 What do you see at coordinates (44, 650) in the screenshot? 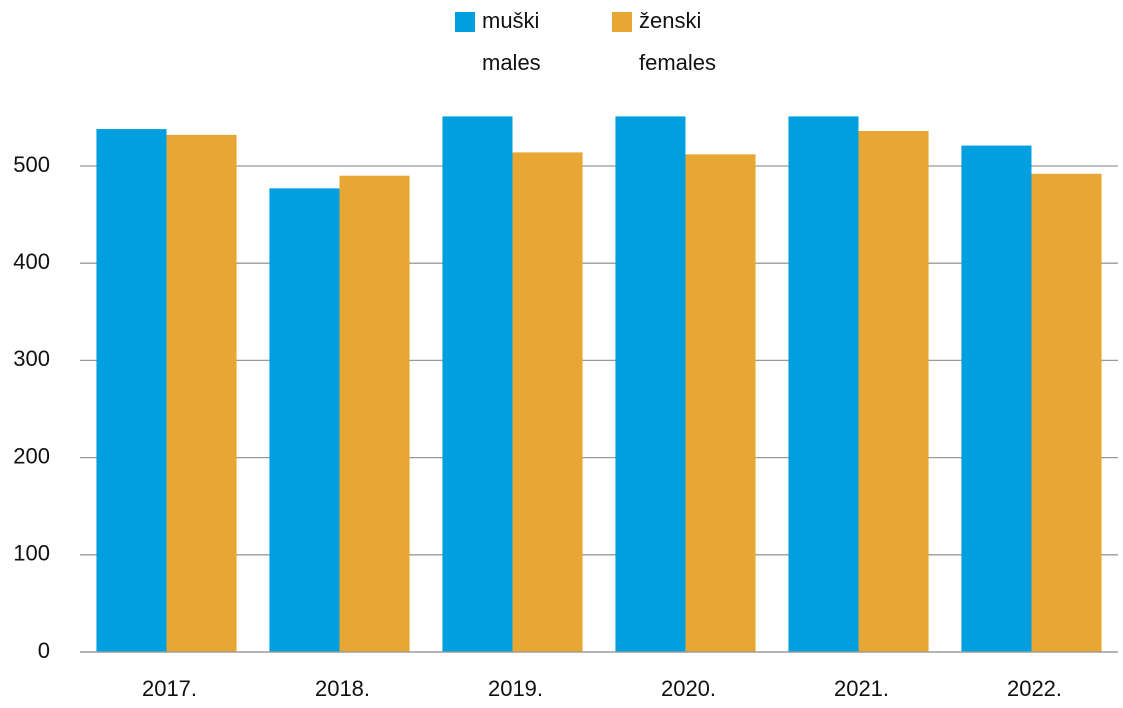
I see `y-tick-label: 0` at bounding box center [44, 650].